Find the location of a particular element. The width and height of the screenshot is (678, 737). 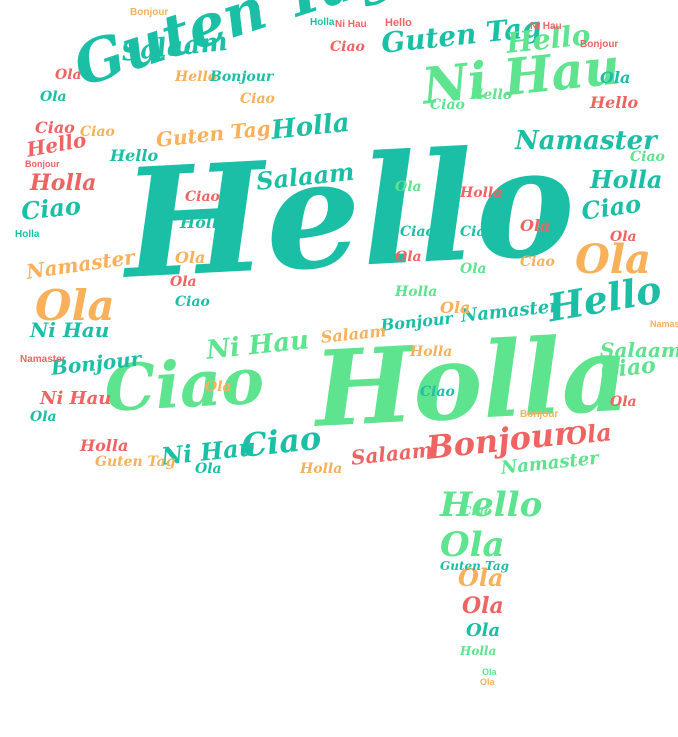

word-ciao-right-2: Ciao is located at coordinates (628, 368).